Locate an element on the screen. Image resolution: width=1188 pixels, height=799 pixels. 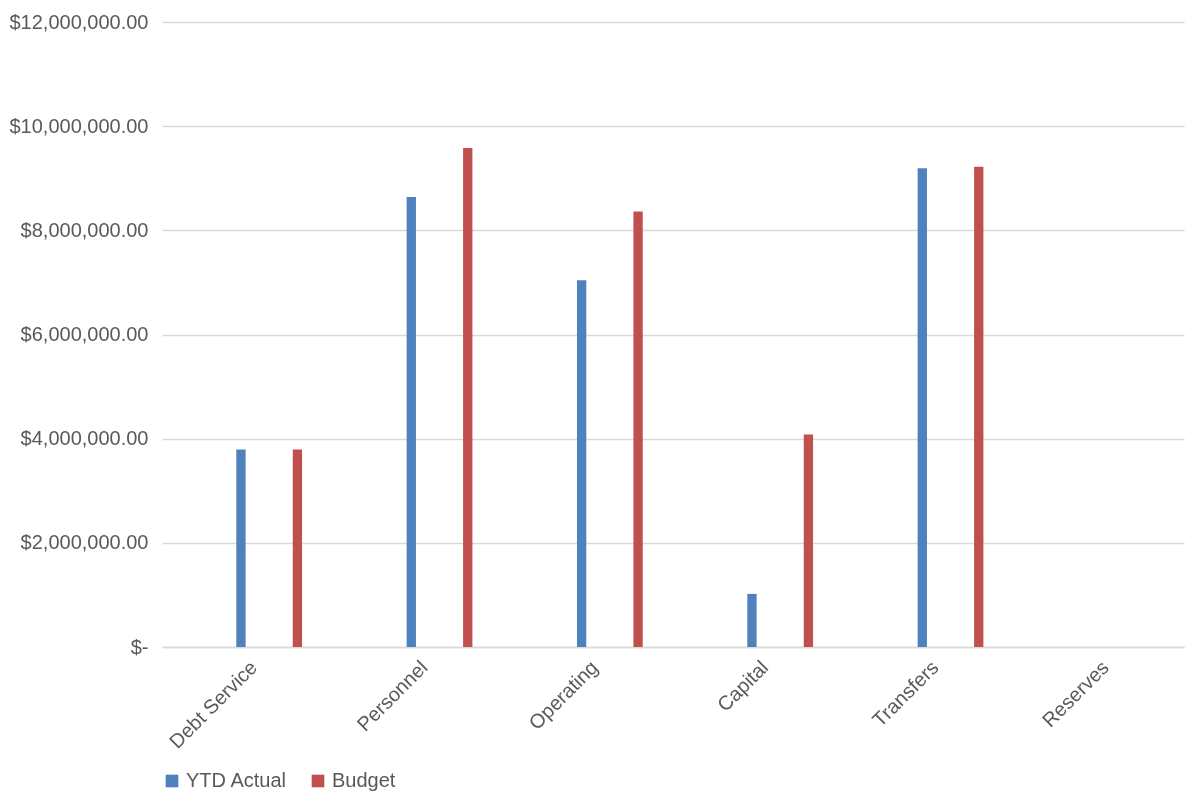
y-tick-label: $6,000,000.00 is located at coordinates (84, 334).